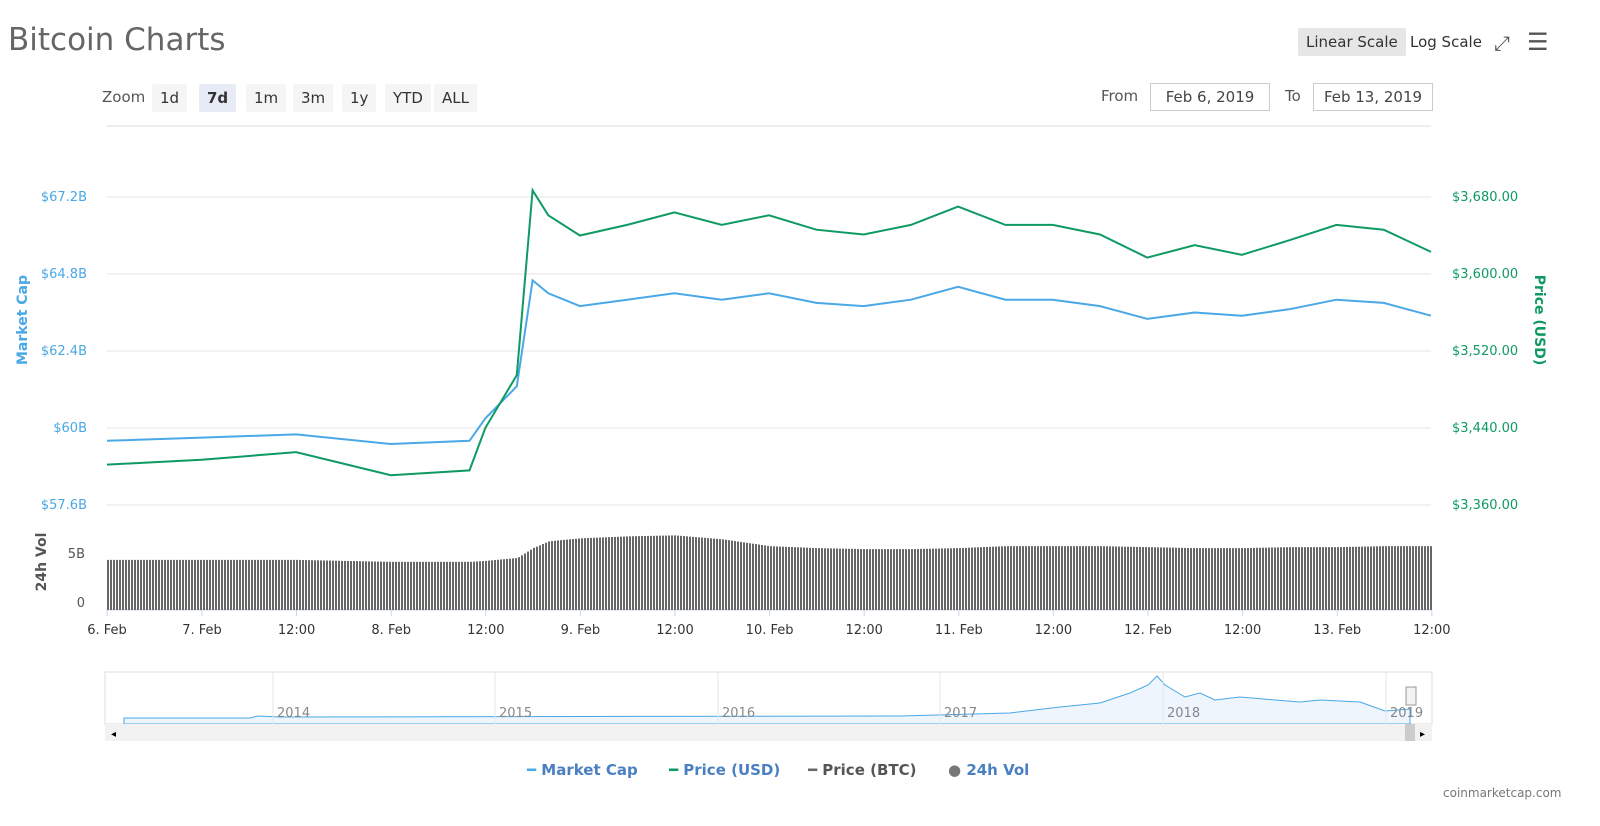  Describe the element at coordinates (1446, 42) in the screenshot. I see `log-scale-button: Log Scale` at that location.